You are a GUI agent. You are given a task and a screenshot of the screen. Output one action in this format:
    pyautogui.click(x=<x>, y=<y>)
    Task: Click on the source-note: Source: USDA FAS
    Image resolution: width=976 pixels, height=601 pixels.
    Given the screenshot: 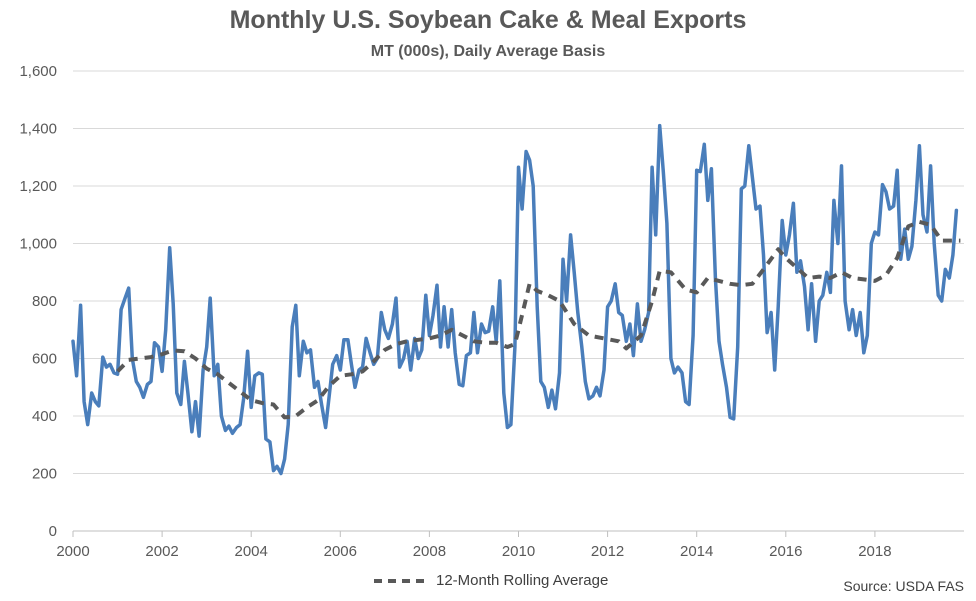 What is the action you would take?
    pyautogui.click(x=903, y=586)
    